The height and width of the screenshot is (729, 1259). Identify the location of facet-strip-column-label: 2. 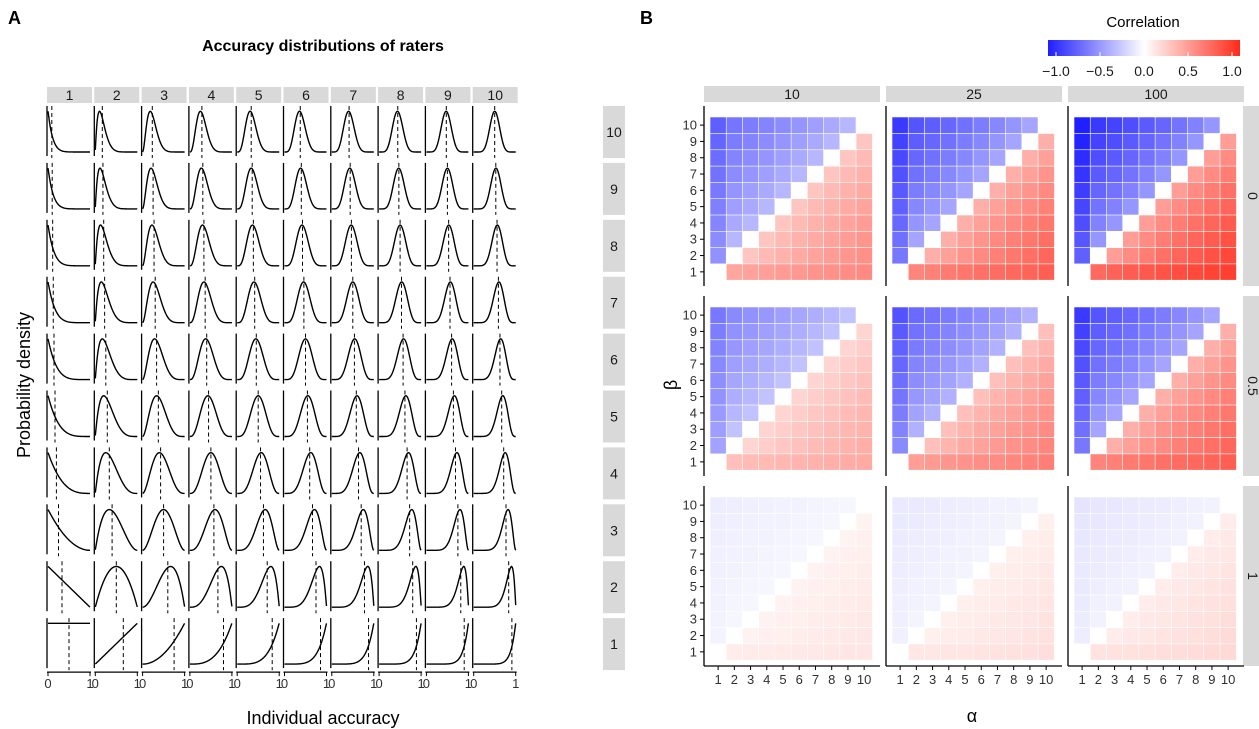
(117, 95).